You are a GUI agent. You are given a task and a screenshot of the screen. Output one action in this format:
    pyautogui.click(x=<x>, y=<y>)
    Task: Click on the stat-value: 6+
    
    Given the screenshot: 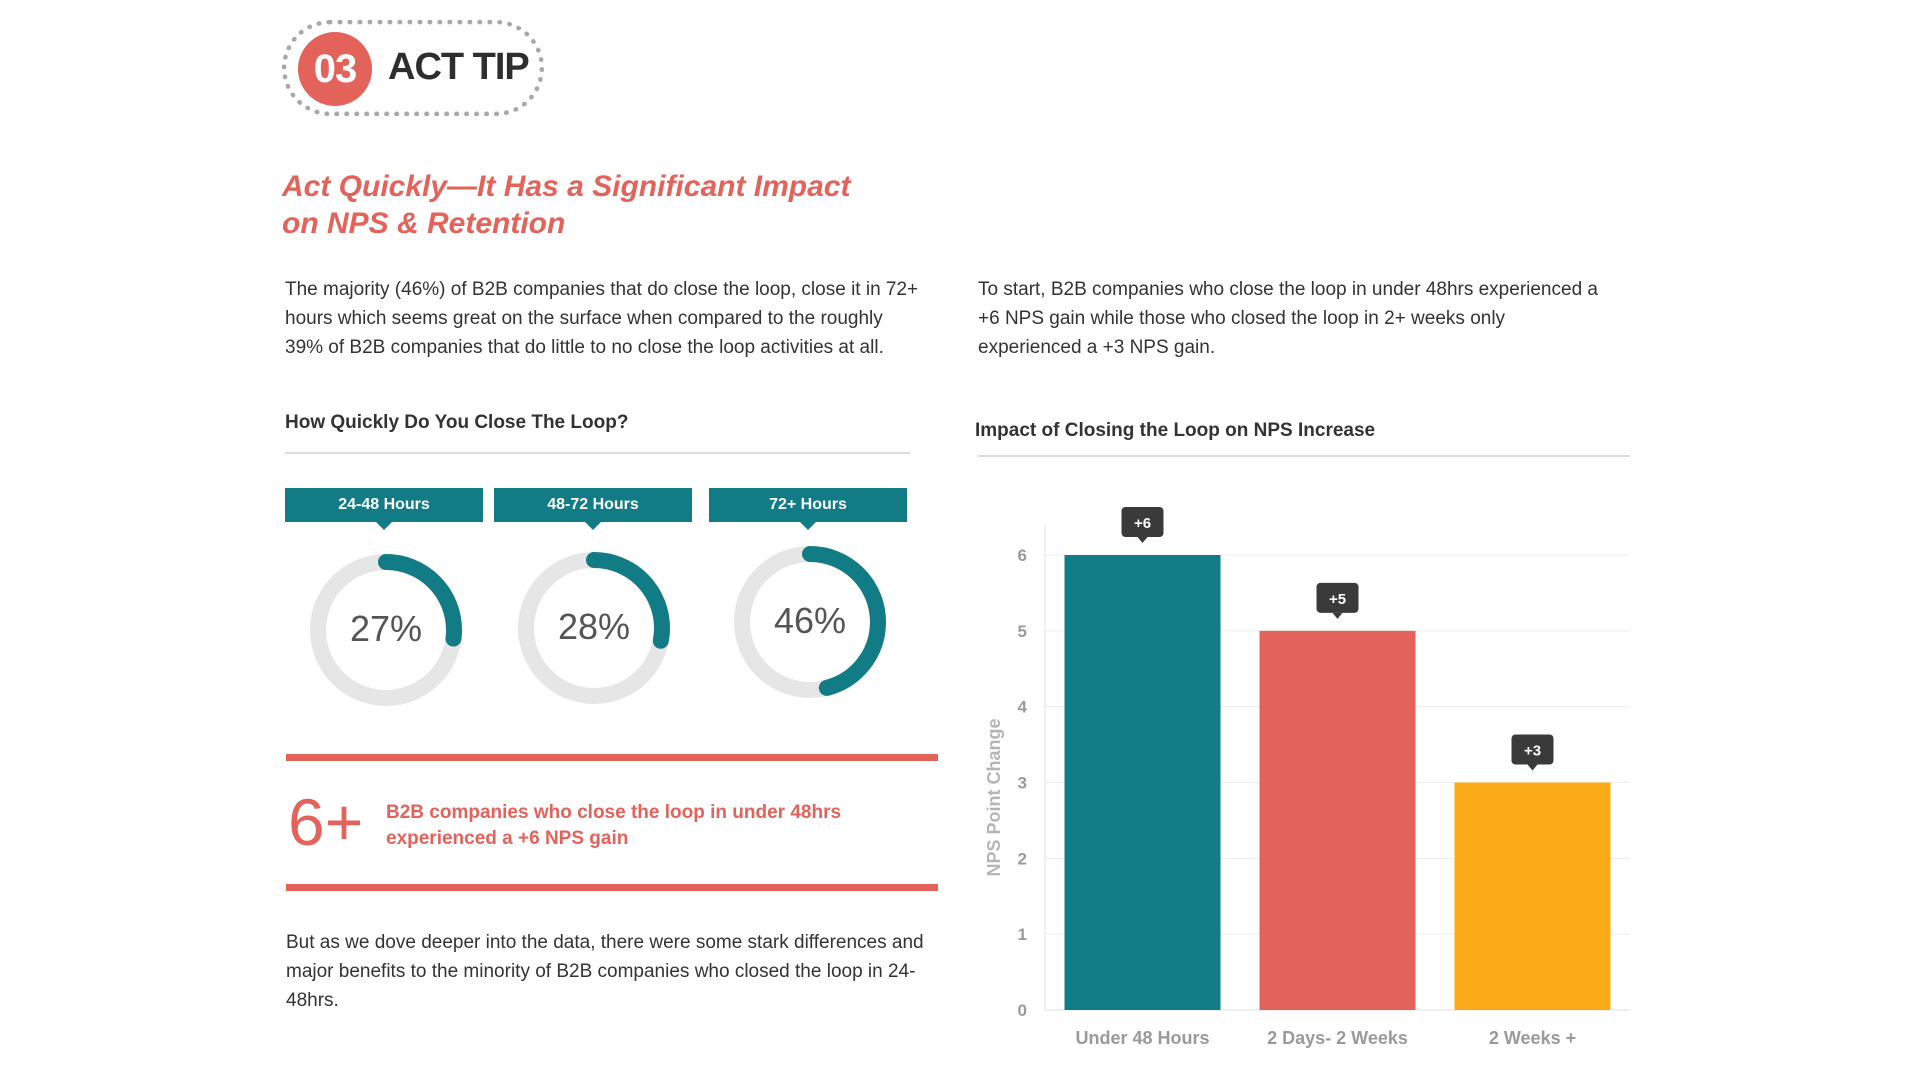 What is the action you would take?
    pyautogui.click(x=326, y=822)
    